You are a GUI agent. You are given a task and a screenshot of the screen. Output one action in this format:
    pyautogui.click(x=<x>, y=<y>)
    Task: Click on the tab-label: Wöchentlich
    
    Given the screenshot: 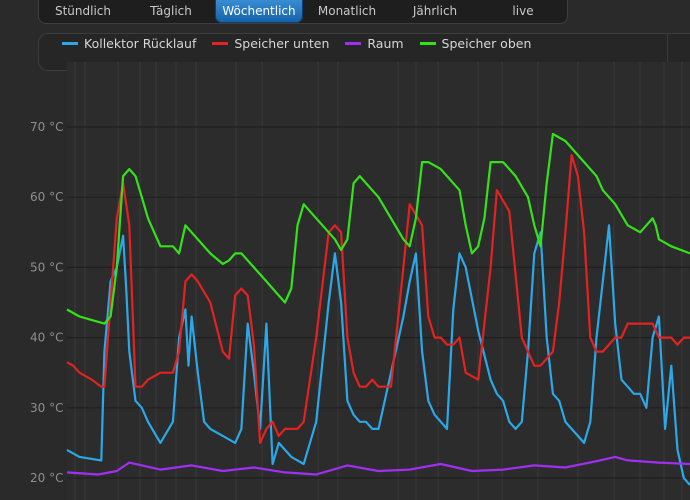 What is the action you would take?
    pyautogui.click(x=259, y=11)
    